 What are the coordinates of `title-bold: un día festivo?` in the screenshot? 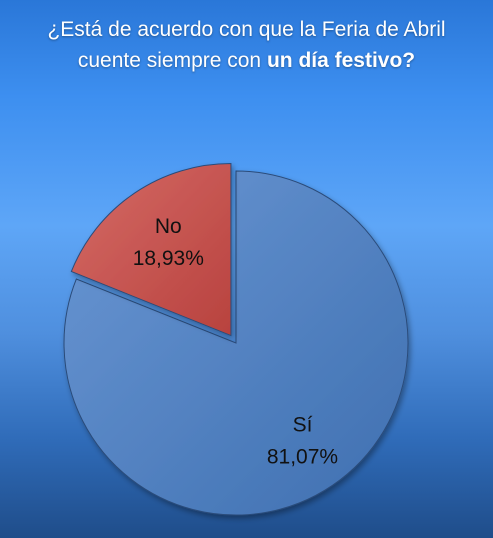 It's located at (341, 60).